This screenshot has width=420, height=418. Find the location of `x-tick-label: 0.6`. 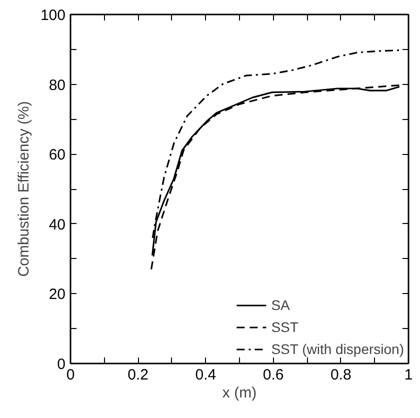

x-tick-label: 0.6 is located at coordinates (273, 375).